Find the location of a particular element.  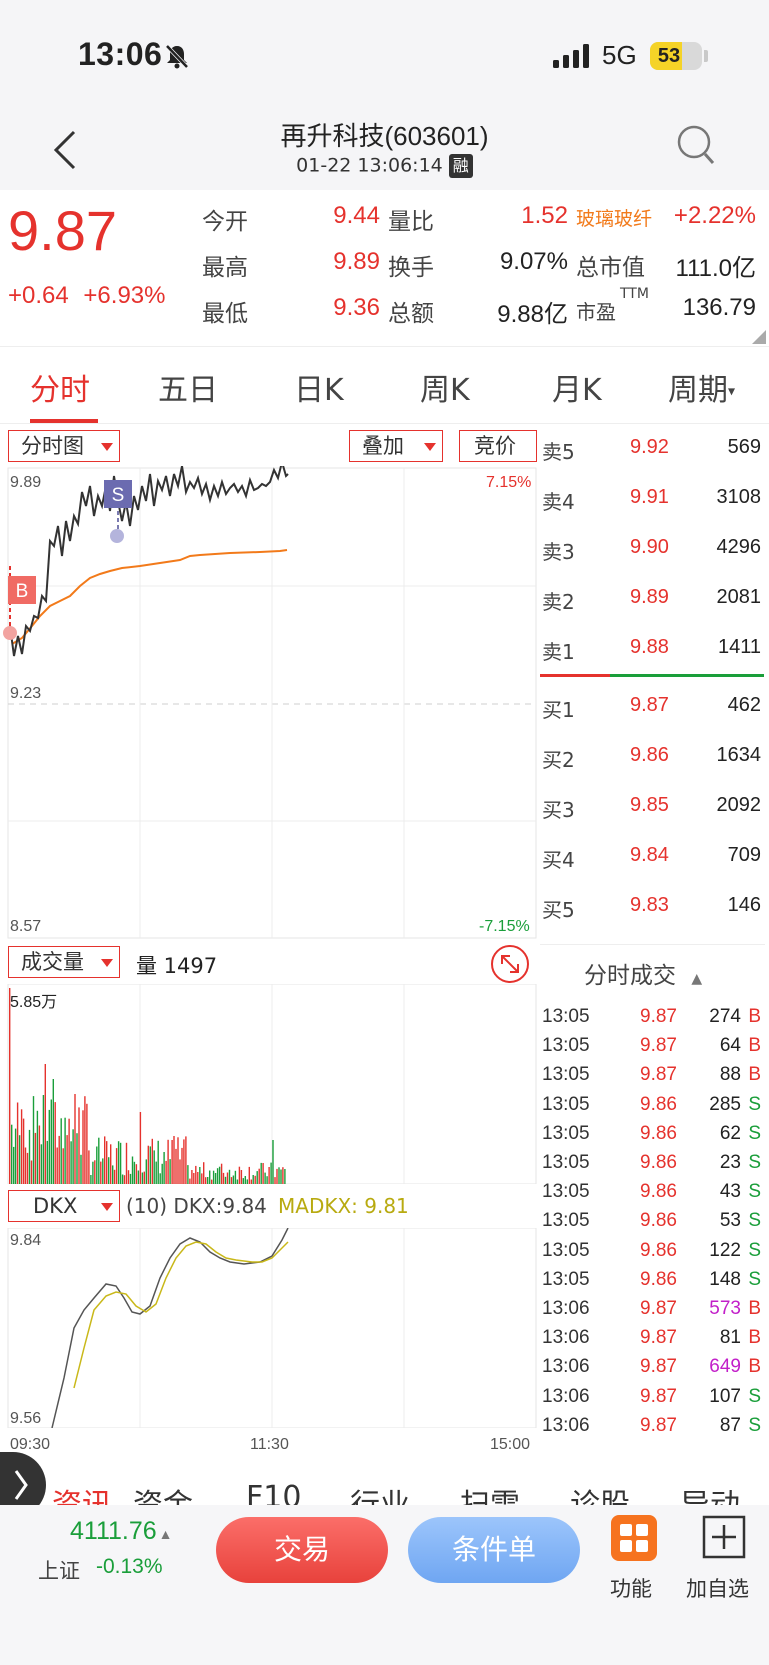

tab-monthly-k: 月K is located at coordinates (577, 390).